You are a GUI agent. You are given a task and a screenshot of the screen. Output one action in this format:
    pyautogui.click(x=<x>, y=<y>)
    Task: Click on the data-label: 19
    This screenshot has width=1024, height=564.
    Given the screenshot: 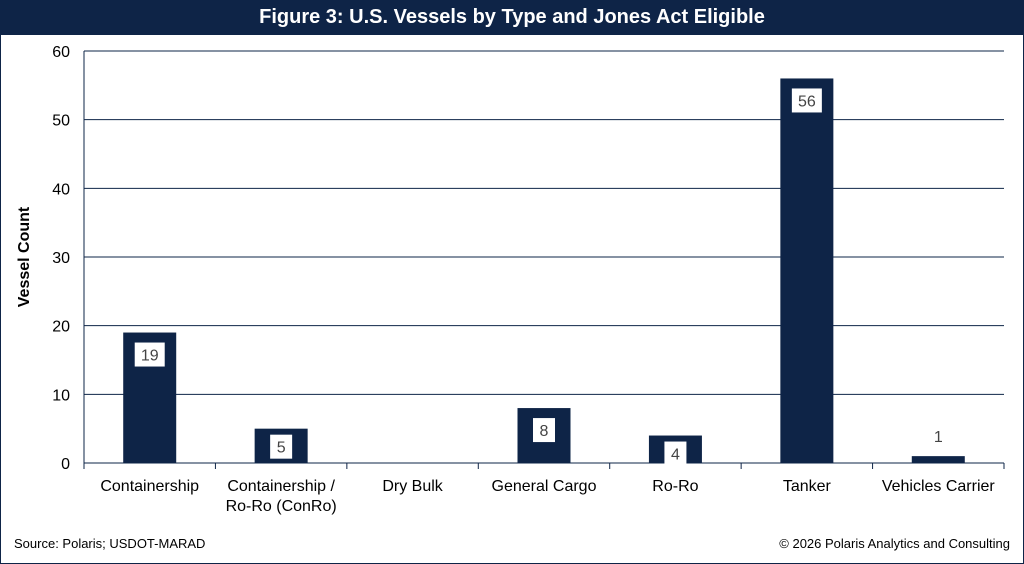 What is the action you would take?
    pyautogui.click(x=150, y=356)
    